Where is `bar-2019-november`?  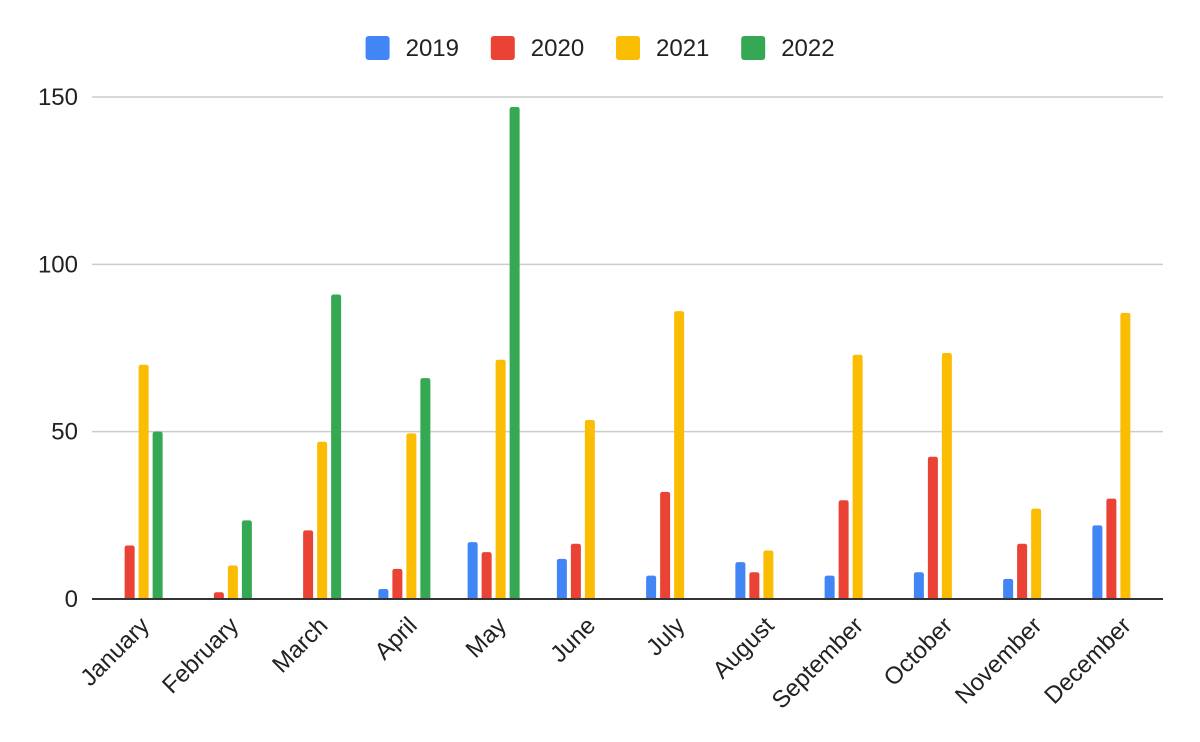 bar-2019-november is located at coordinates (1008, 588).